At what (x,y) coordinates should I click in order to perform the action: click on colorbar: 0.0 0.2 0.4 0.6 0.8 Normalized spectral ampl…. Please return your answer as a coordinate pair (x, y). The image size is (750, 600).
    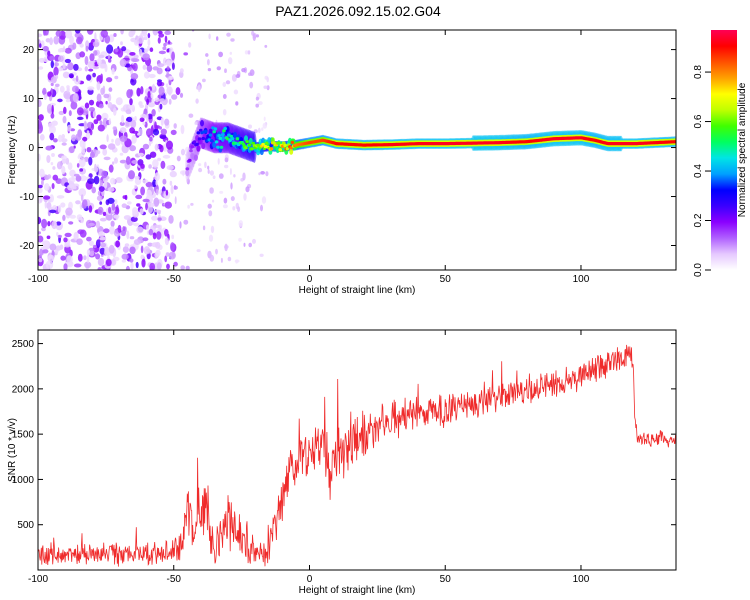
    Looking at the image, I should click on (720, 153).